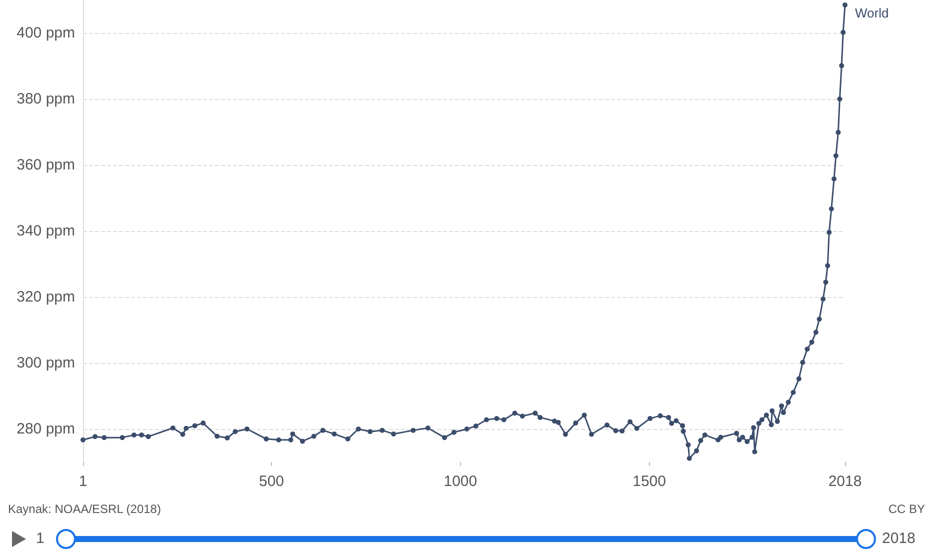  Describe the element at coordinates (45, 429) in the screenshot. I see `y-tick-label: 280 ppm` at that location.